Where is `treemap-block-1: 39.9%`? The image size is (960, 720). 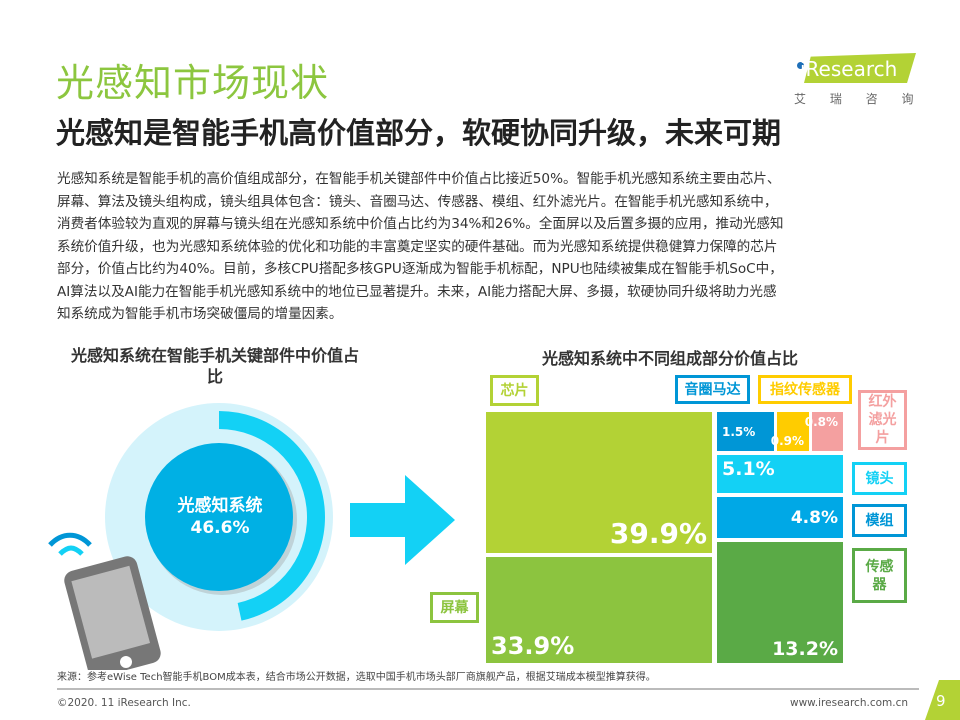
treemap-block-1: 39.9% is located at coordinates (599, 482).